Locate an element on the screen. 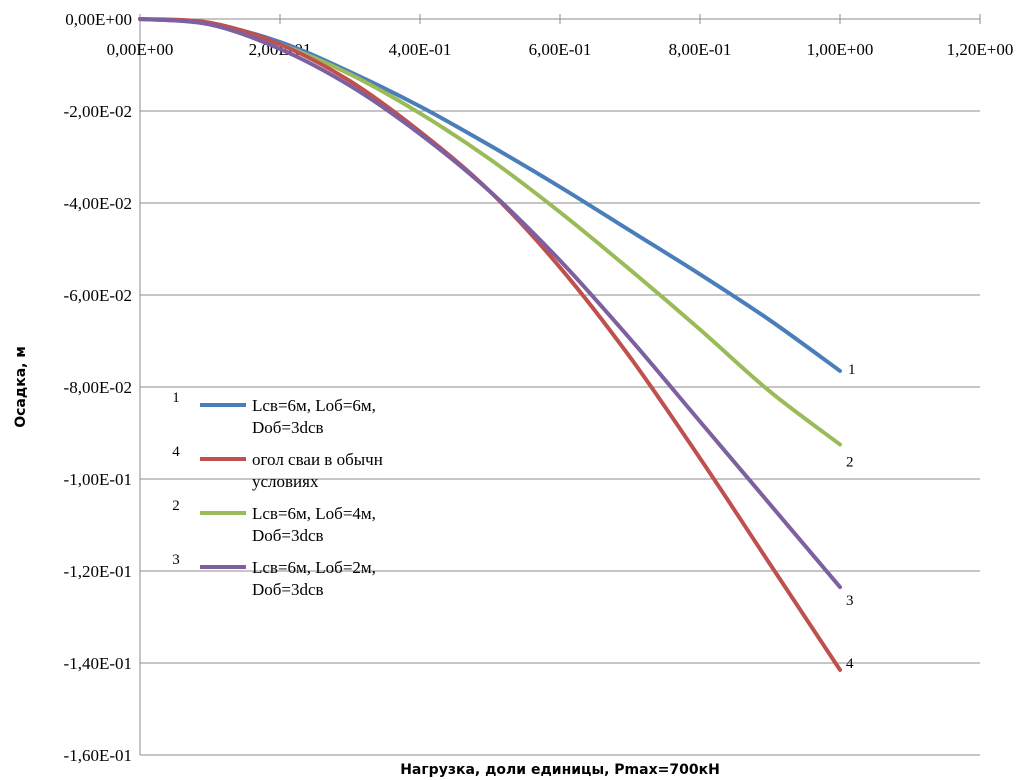 The height and width of the screenshot is (780, 1026). legend-label: условиях is located at coordinates (285, 481).